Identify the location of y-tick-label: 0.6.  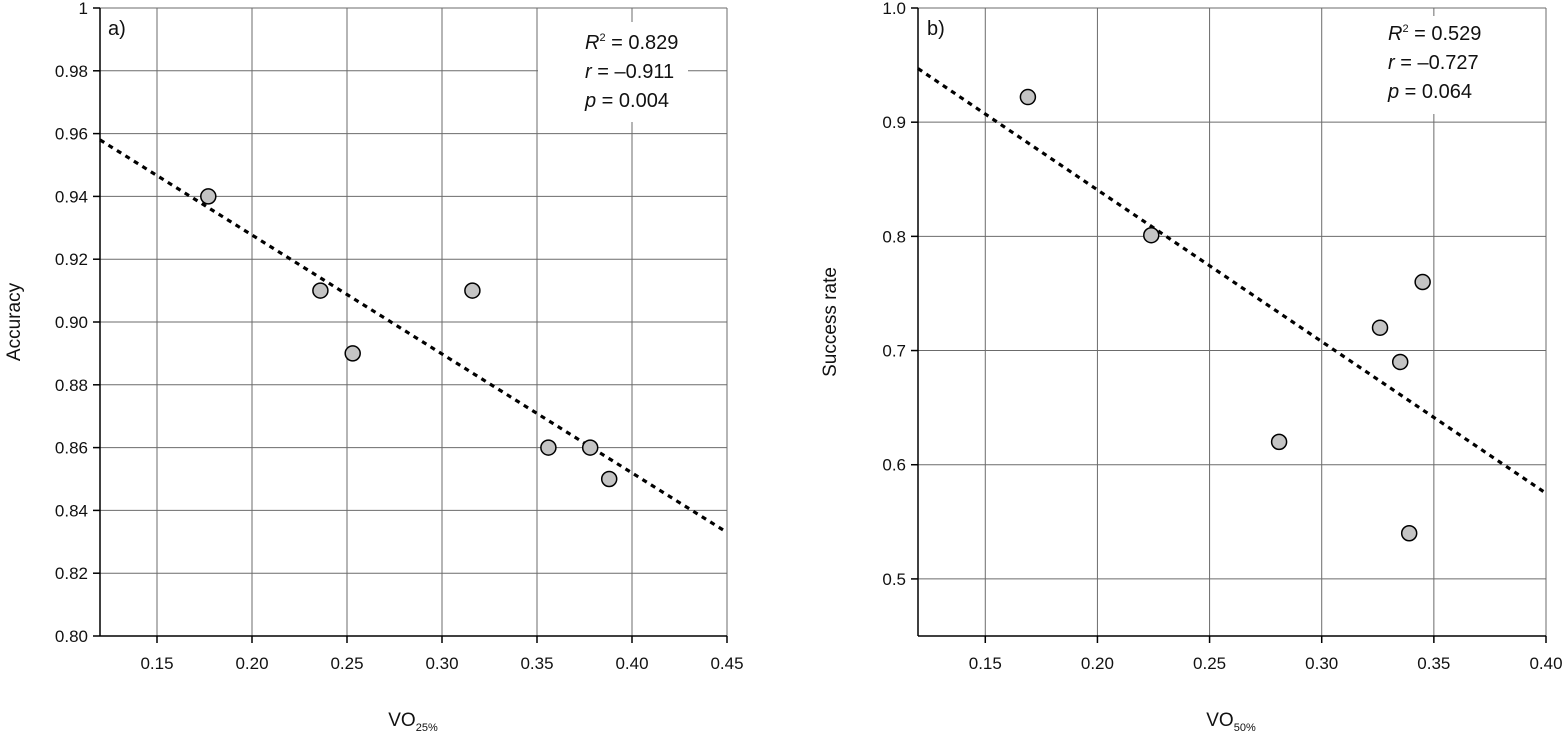
(894, 465).